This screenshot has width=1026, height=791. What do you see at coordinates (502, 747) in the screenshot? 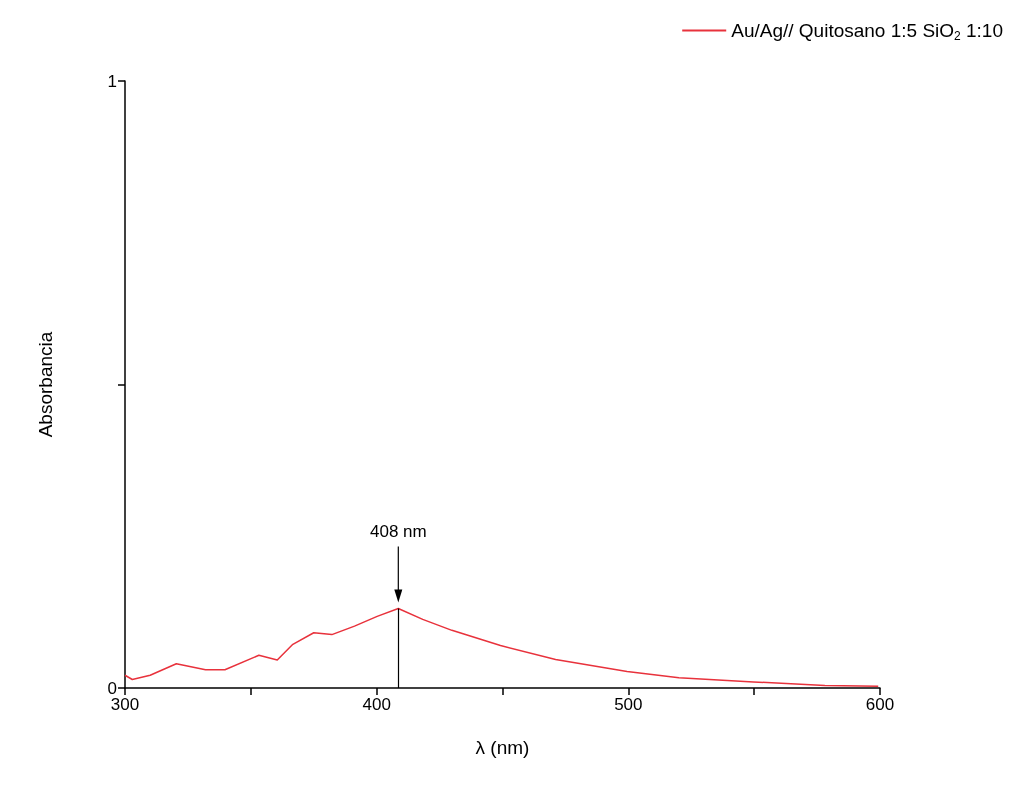
I see `x-axis-title: λ (nm)` at bounding box center [502, 747].